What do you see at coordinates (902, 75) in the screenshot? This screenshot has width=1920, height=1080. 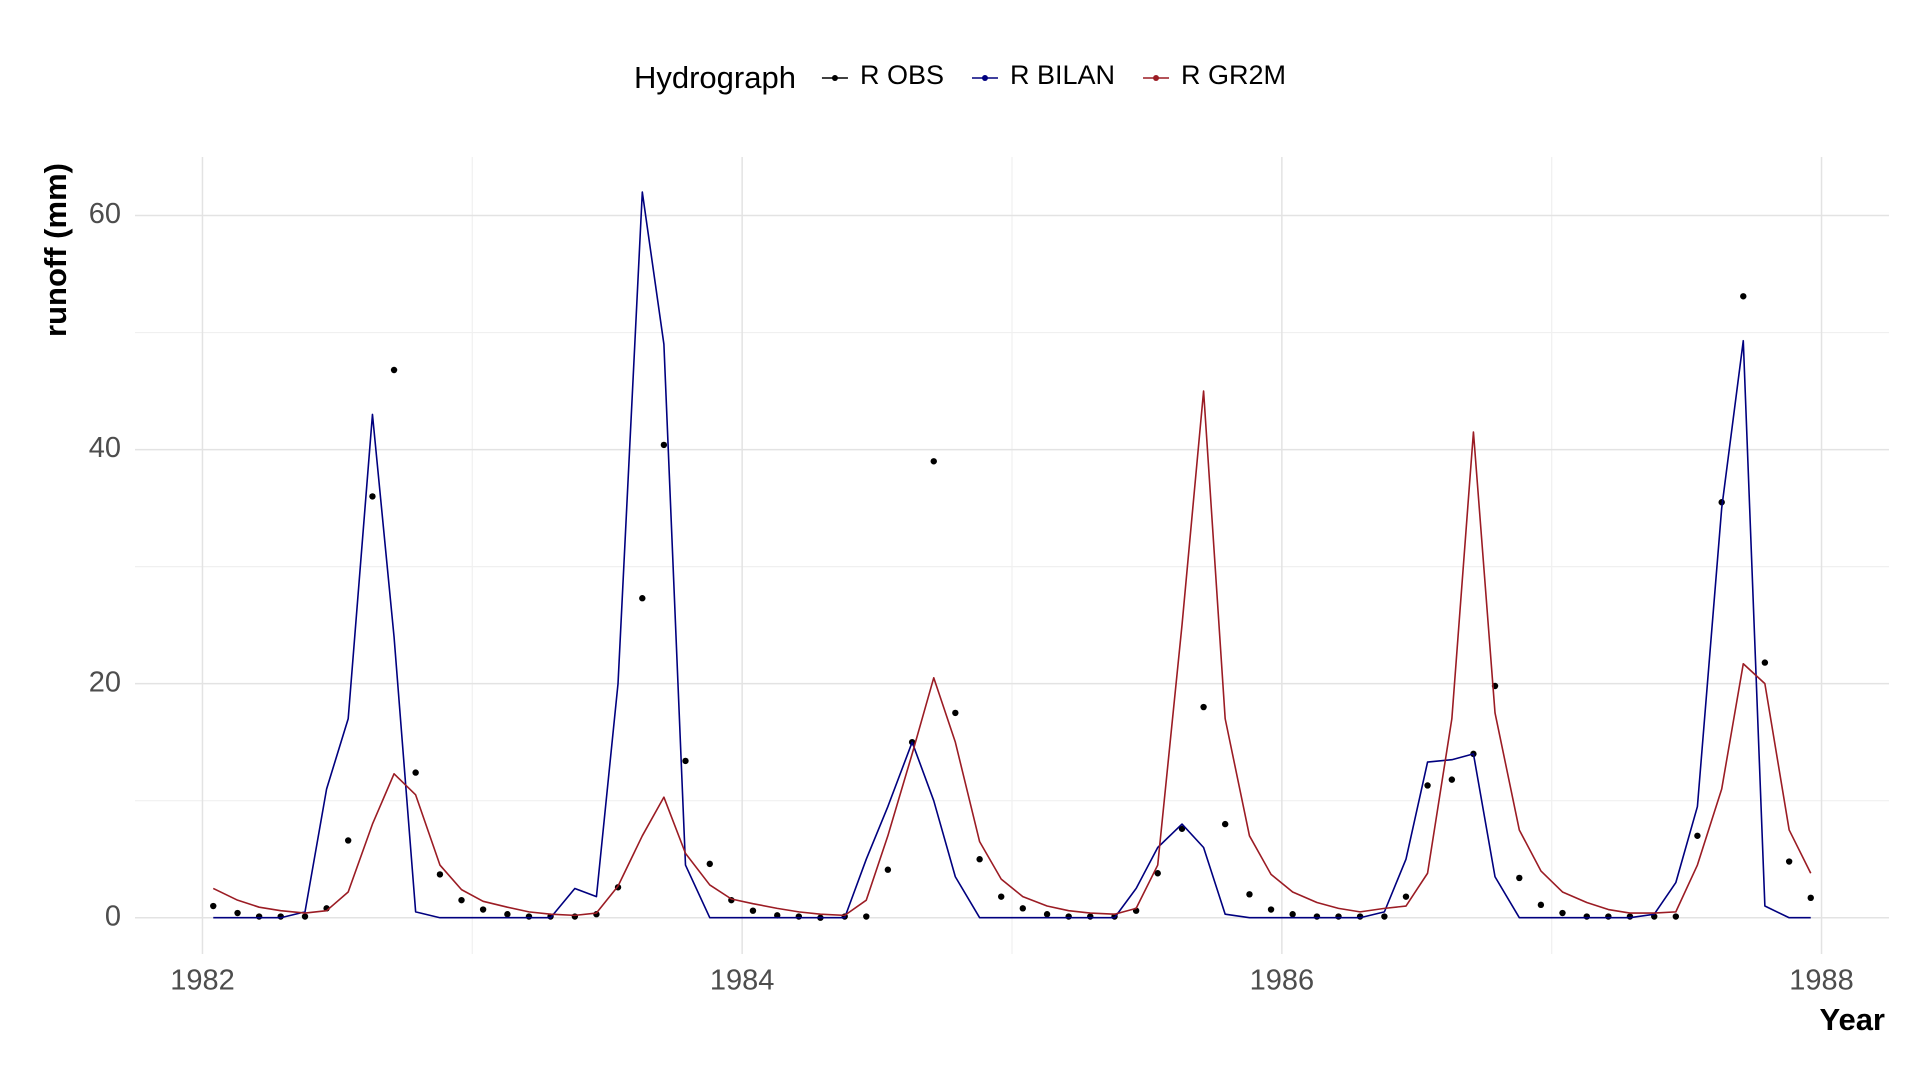 I see `legend-label: R OBS` at bounding box center [902, 75].